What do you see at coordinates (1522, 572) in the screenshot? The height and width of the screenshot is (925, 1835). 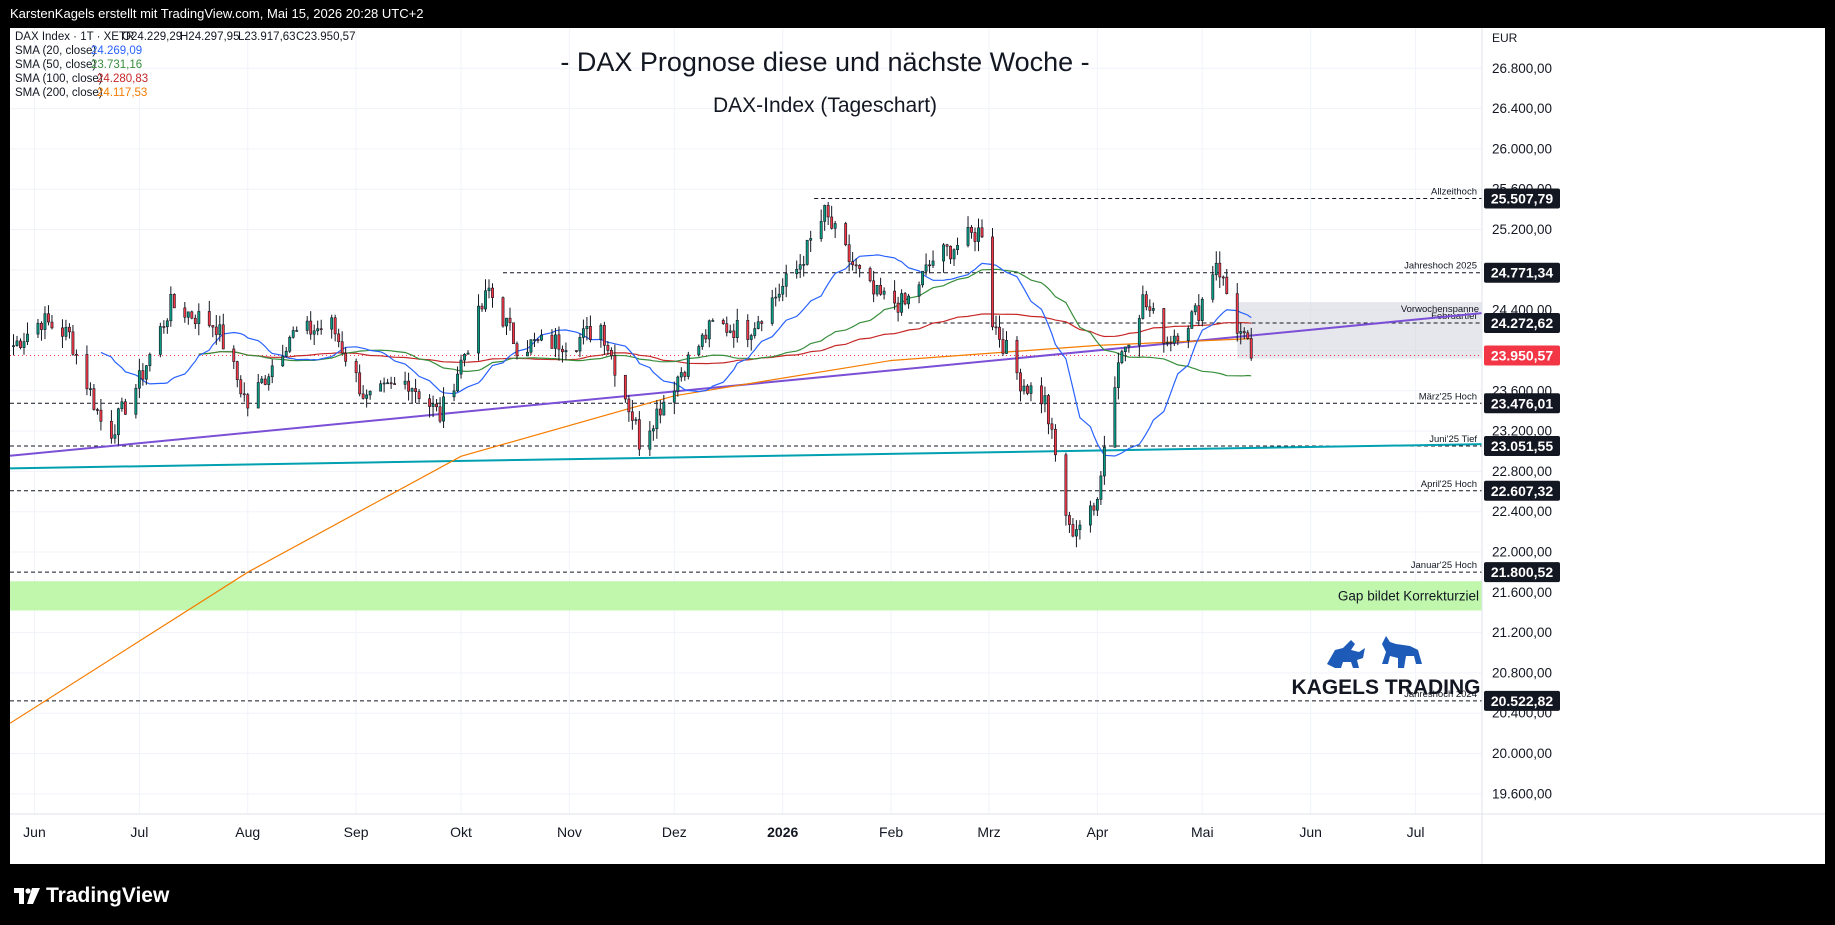 I see `level-price-label: 21.800,52` at bounding box center [1522, 572].